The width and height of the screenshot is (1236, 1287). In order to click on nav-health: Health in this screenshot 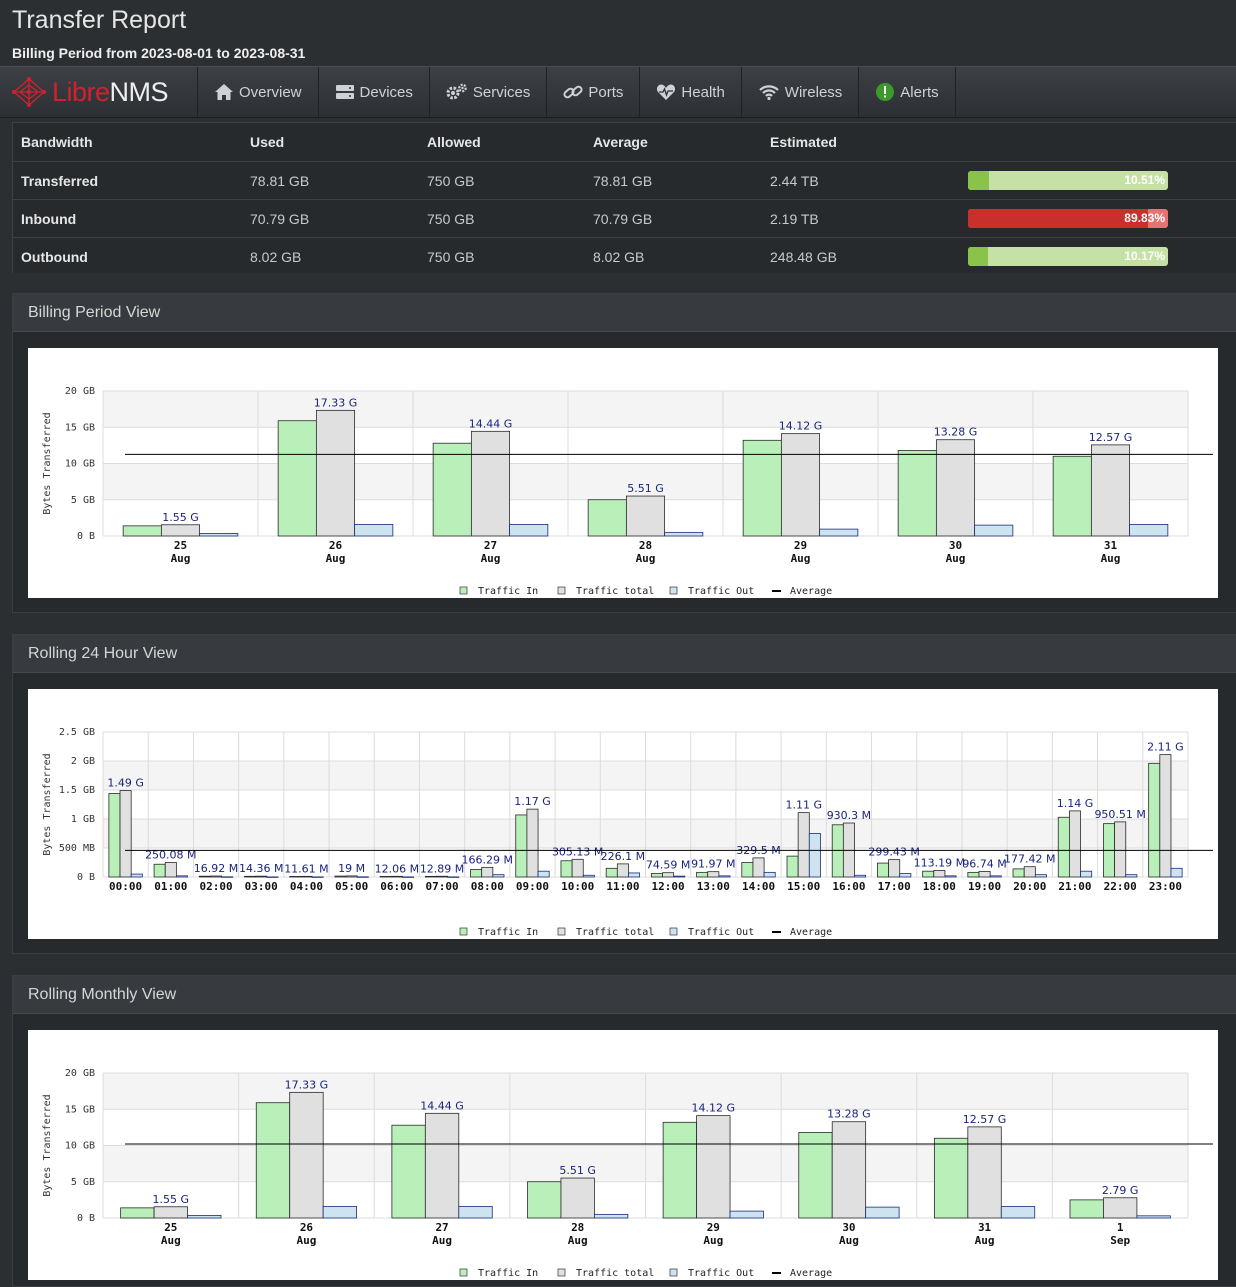, I will do `click(691, 92)`.